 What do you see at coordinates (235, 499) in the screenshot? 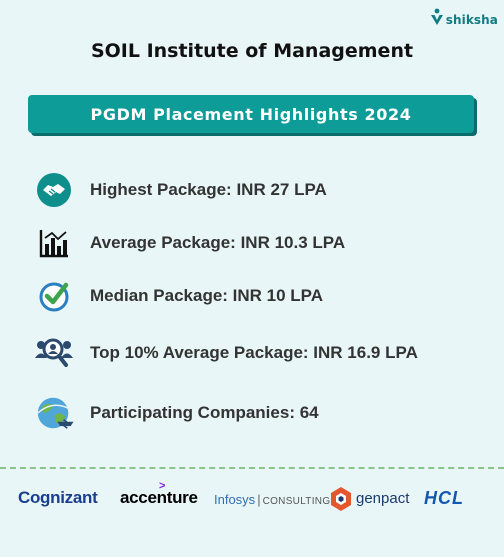
I see `infosys-name: Infosys` at bounding box center [235, 499].